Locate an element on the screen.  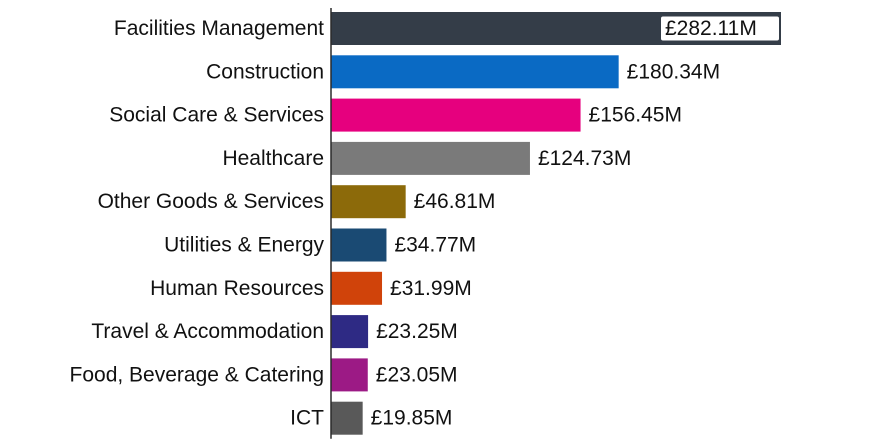
bar-human-resources is located at coordinates (357, 288).